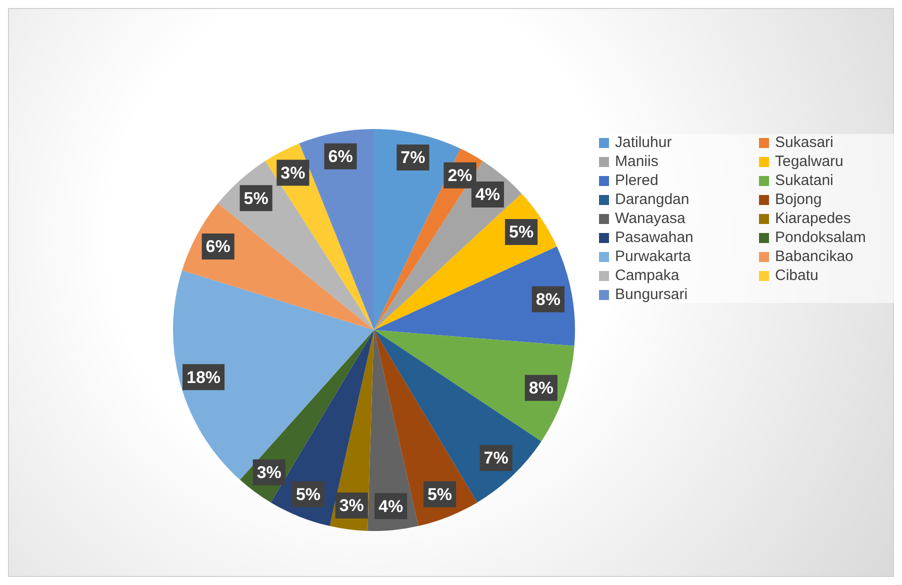 Image resolution: width=902 pixels, height=585 pixels. Describe the element at coordinates (804, 142) in the screenshot. I see `legend-label: Sukasari` at that location.